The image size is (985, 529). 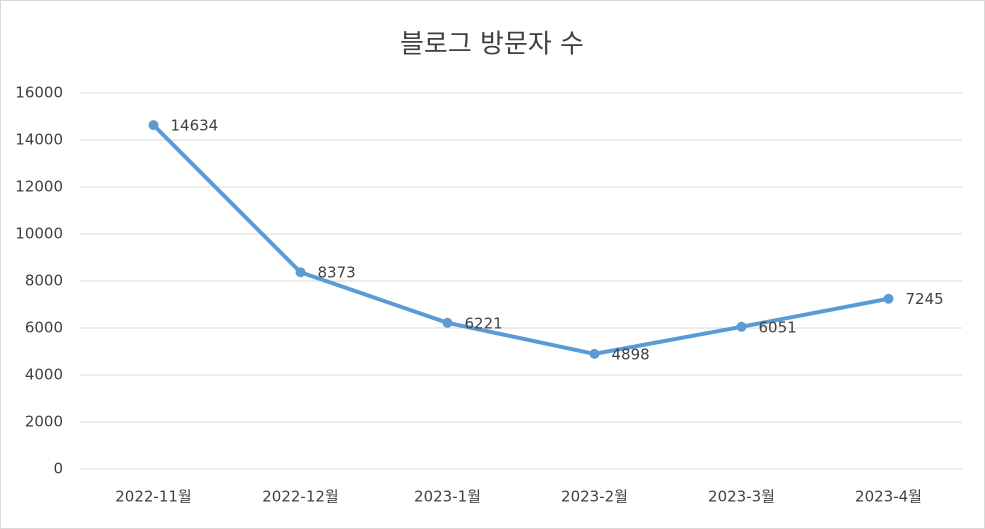 What do you see at coordinates (631, 354) in the screenshot?
I see `data-label: 4898` at bounding box center [631, 354].